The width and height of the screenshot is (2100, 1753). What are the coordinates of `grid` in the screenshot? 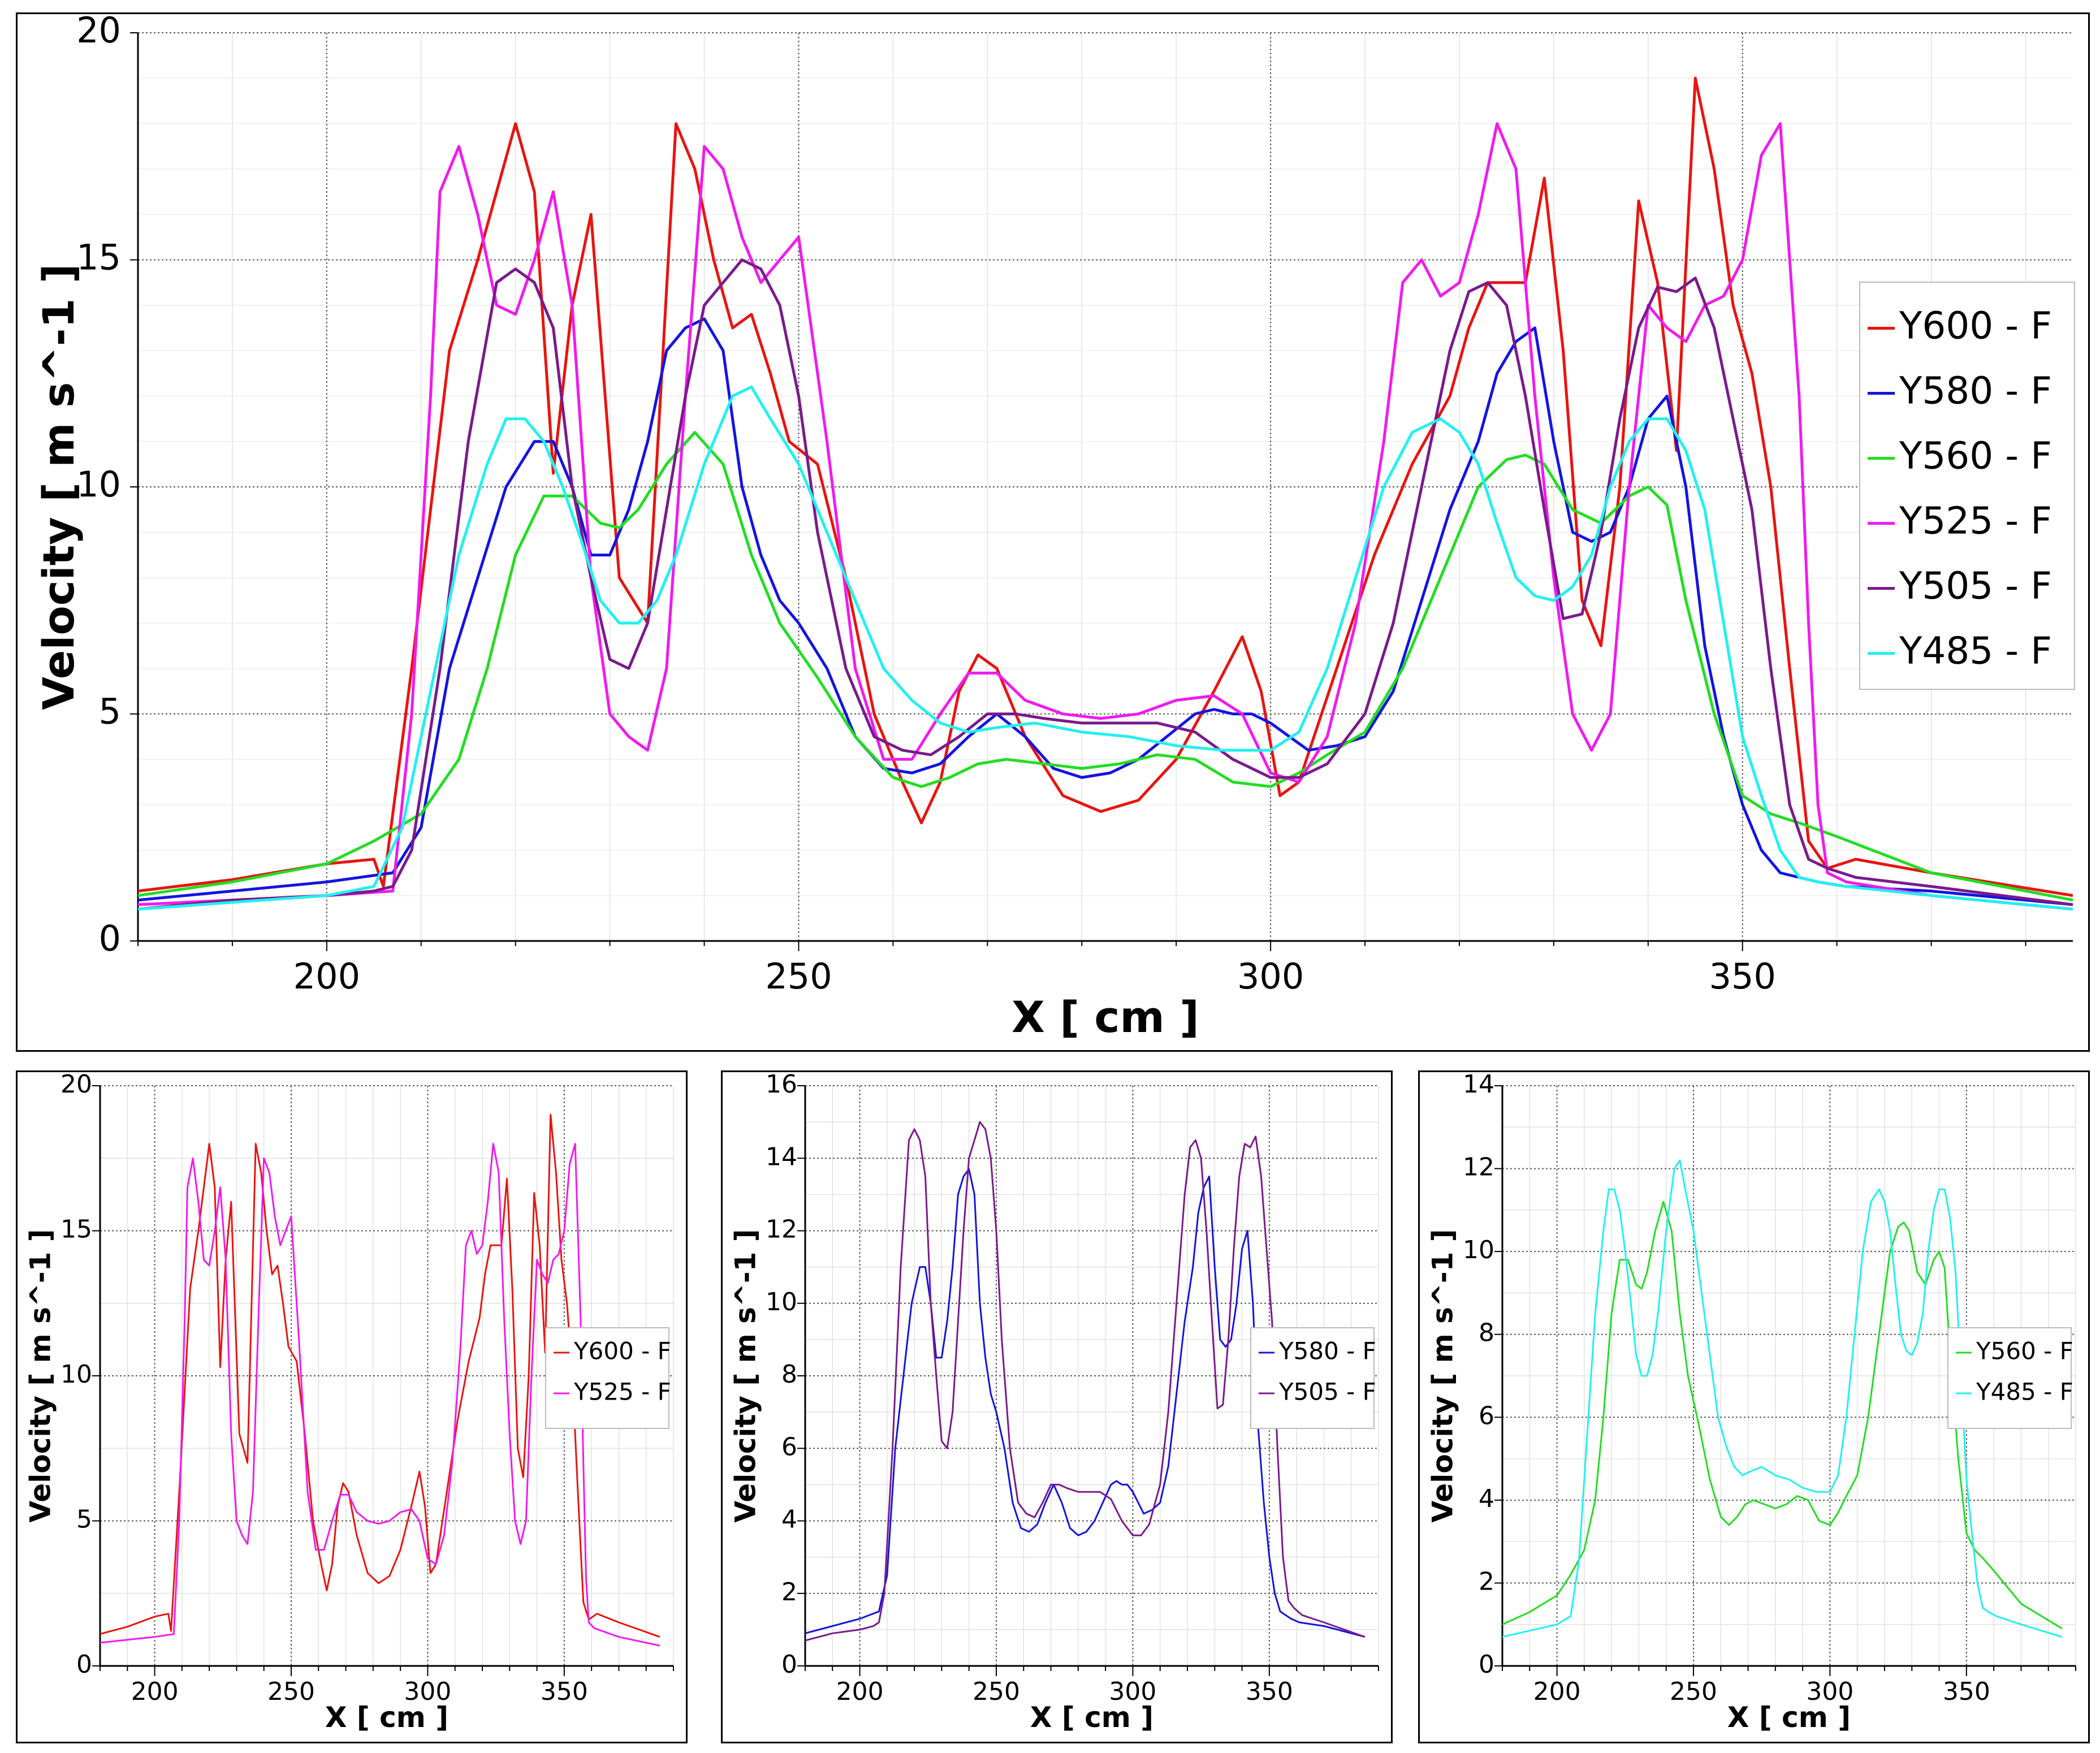 It's located at (1789, 1375).